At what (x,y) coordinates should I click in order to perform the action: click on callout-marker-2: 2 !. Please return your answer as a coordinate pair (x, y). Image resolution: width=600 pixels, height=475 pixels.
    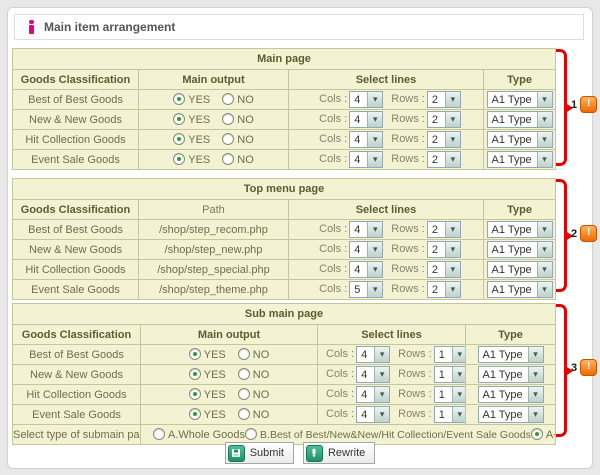
    Looking at the image, I should click on (584, 233).